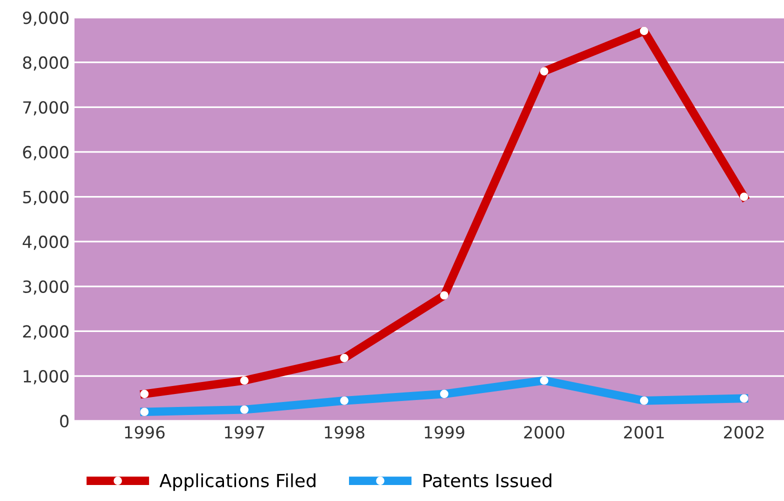  Describe the element at coordinates (444, 432) in the screenshot. I see `x-tick-label: 1999` at that location.